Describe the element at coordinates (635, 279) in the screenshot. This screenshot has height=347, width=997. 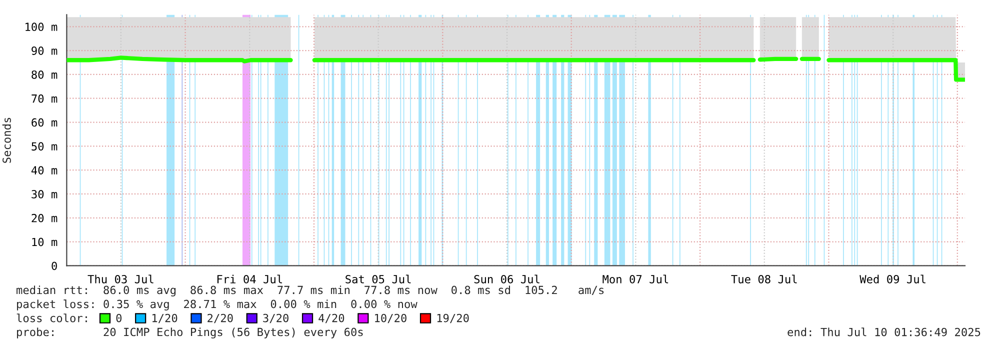
I see `x-tick-label: Mon 07 Jul` at that location.